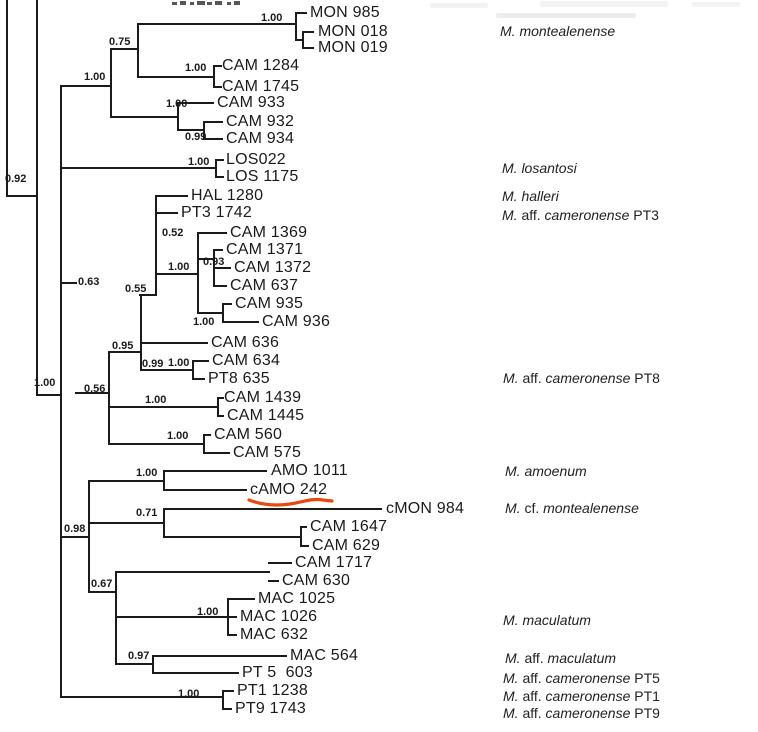 The image size is (758, 732). I want to click on highlight-underline, so click(290, 502).